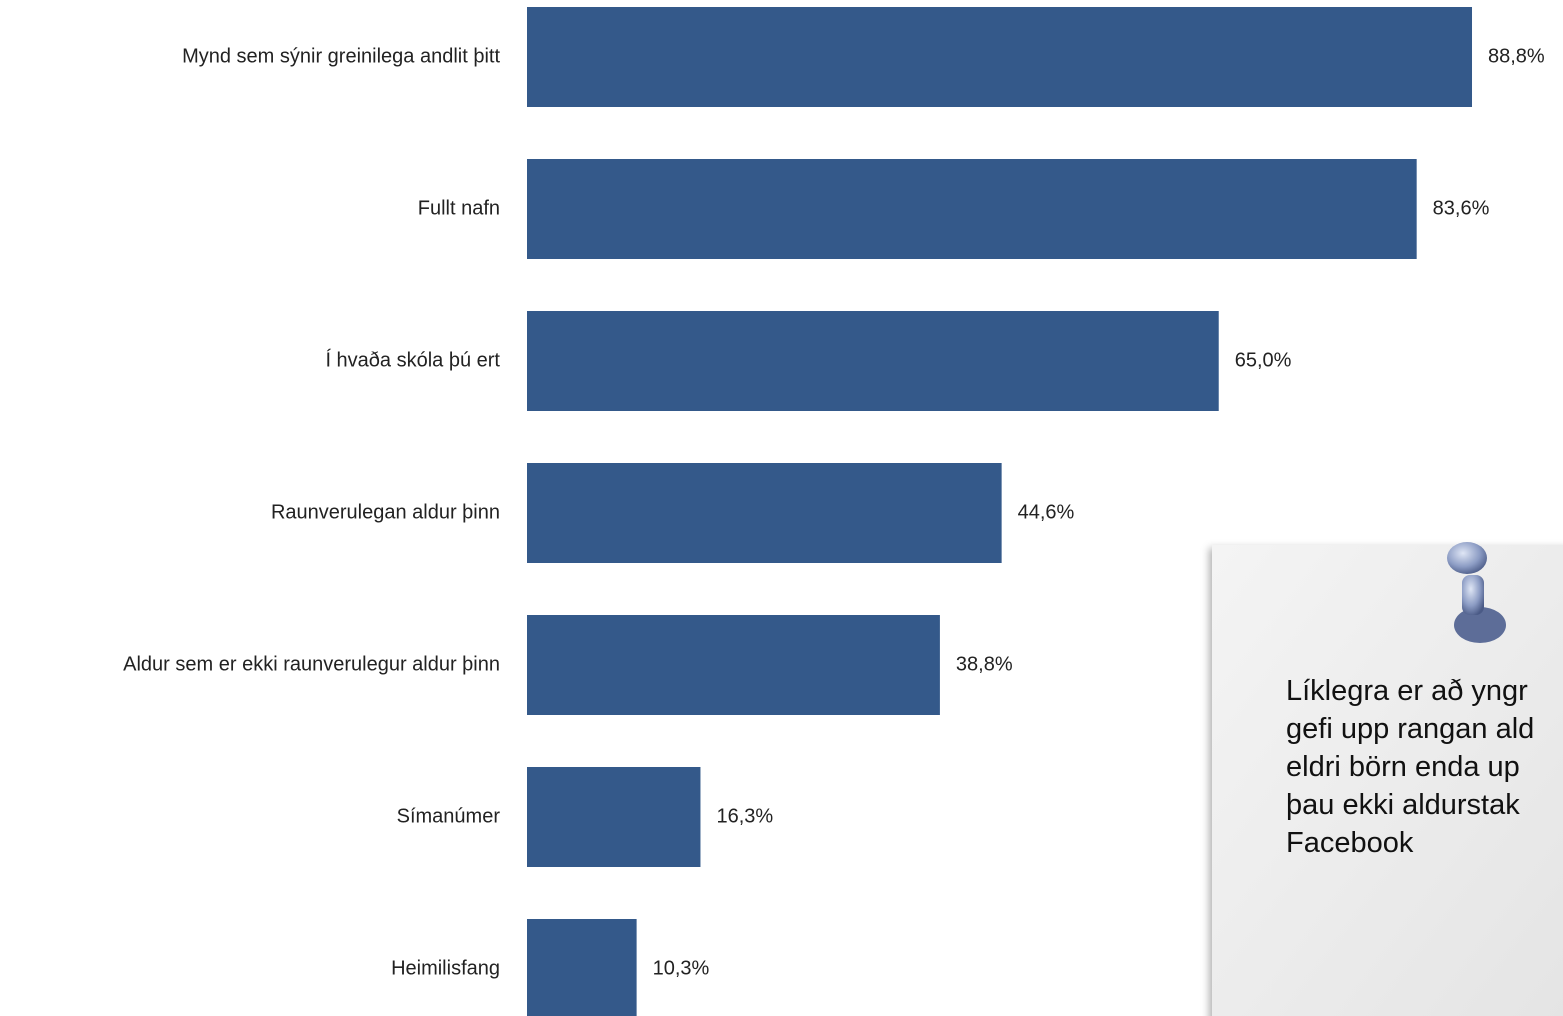 The height and width of the screenshot is (1016, 1563). I want to click on category-label: Í hvaða skóla þú ert, so click(412, 359).